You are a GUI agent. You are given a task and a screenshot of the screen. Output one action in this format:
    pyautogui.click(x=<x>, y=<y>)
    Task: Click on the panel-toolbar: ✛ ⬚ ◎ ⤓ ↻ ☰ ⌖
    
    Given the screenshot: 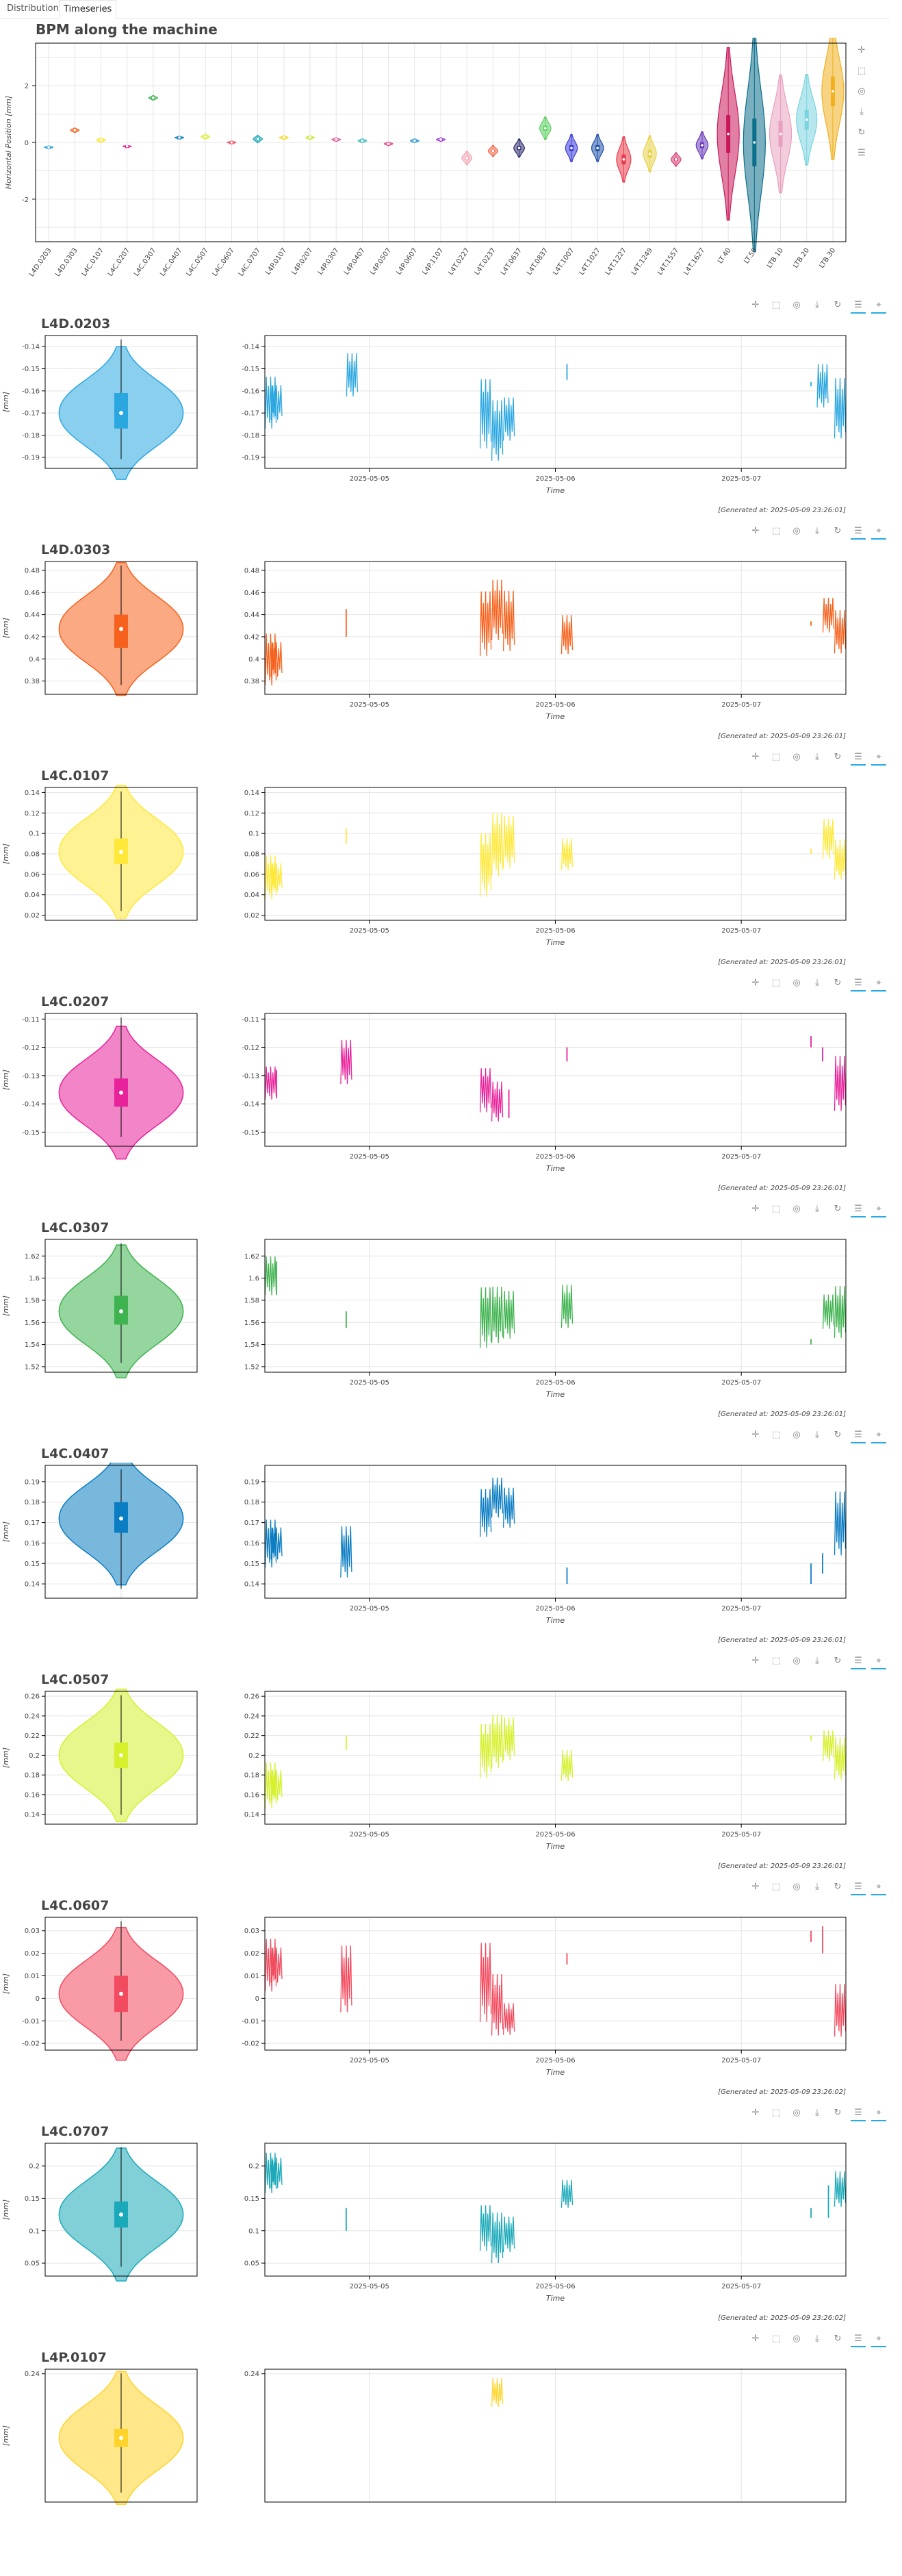 What is the action you would take?
    pyautogui.click(x=820, y=984)
    